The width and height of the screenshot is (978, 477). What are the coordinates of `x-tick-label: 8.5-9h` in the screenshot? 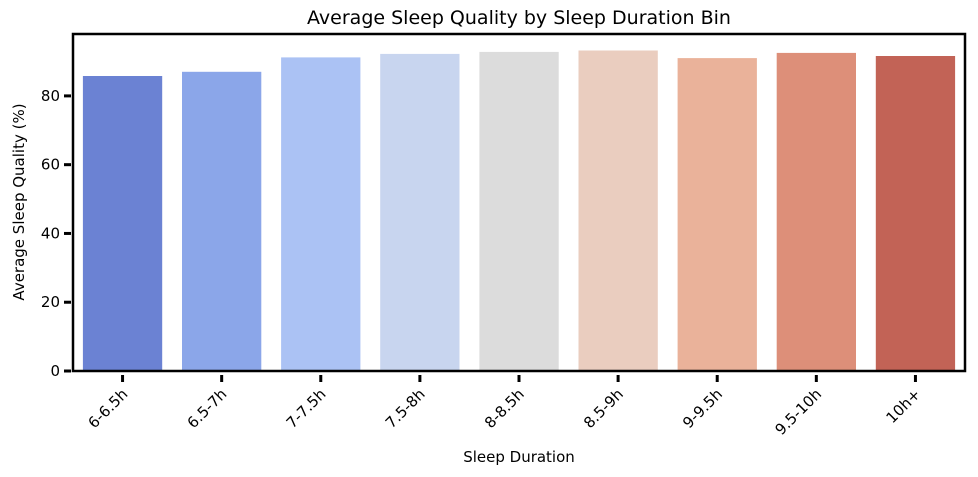 It's located at (603, 408).